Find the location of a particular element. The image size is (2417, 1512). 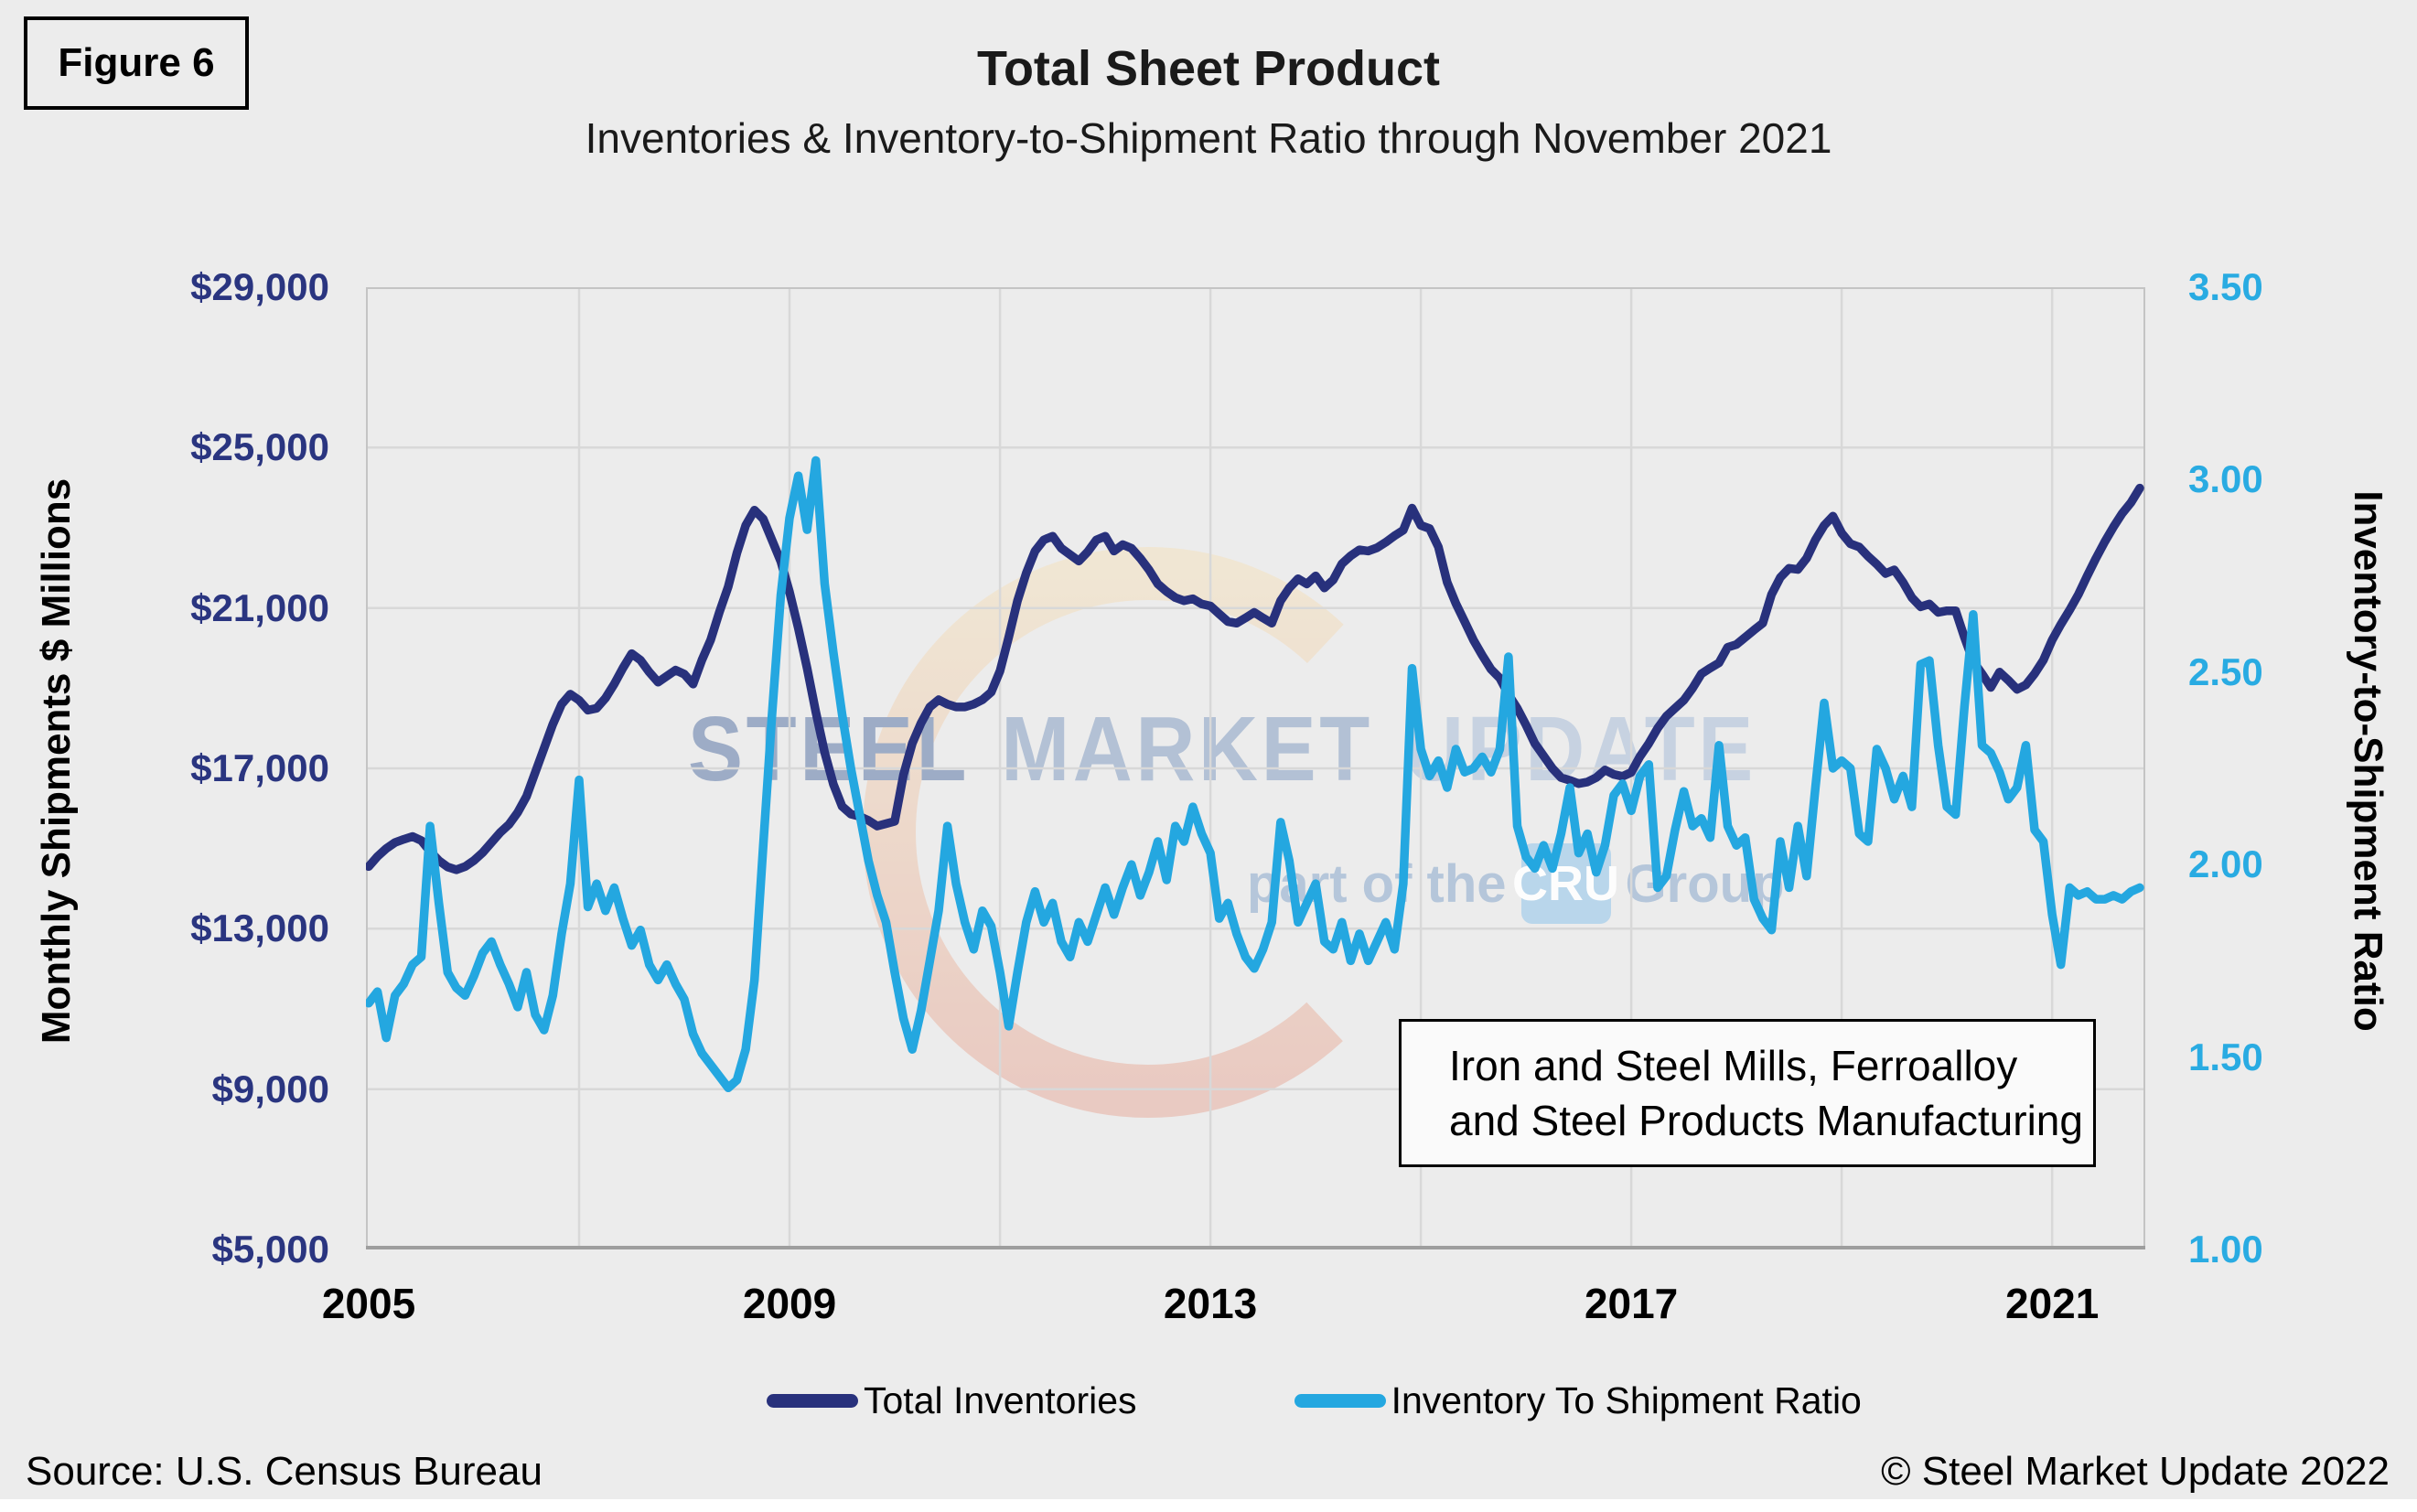

legend-item-total-inventories: Total Inventories is located at coordinates (952, 1400).